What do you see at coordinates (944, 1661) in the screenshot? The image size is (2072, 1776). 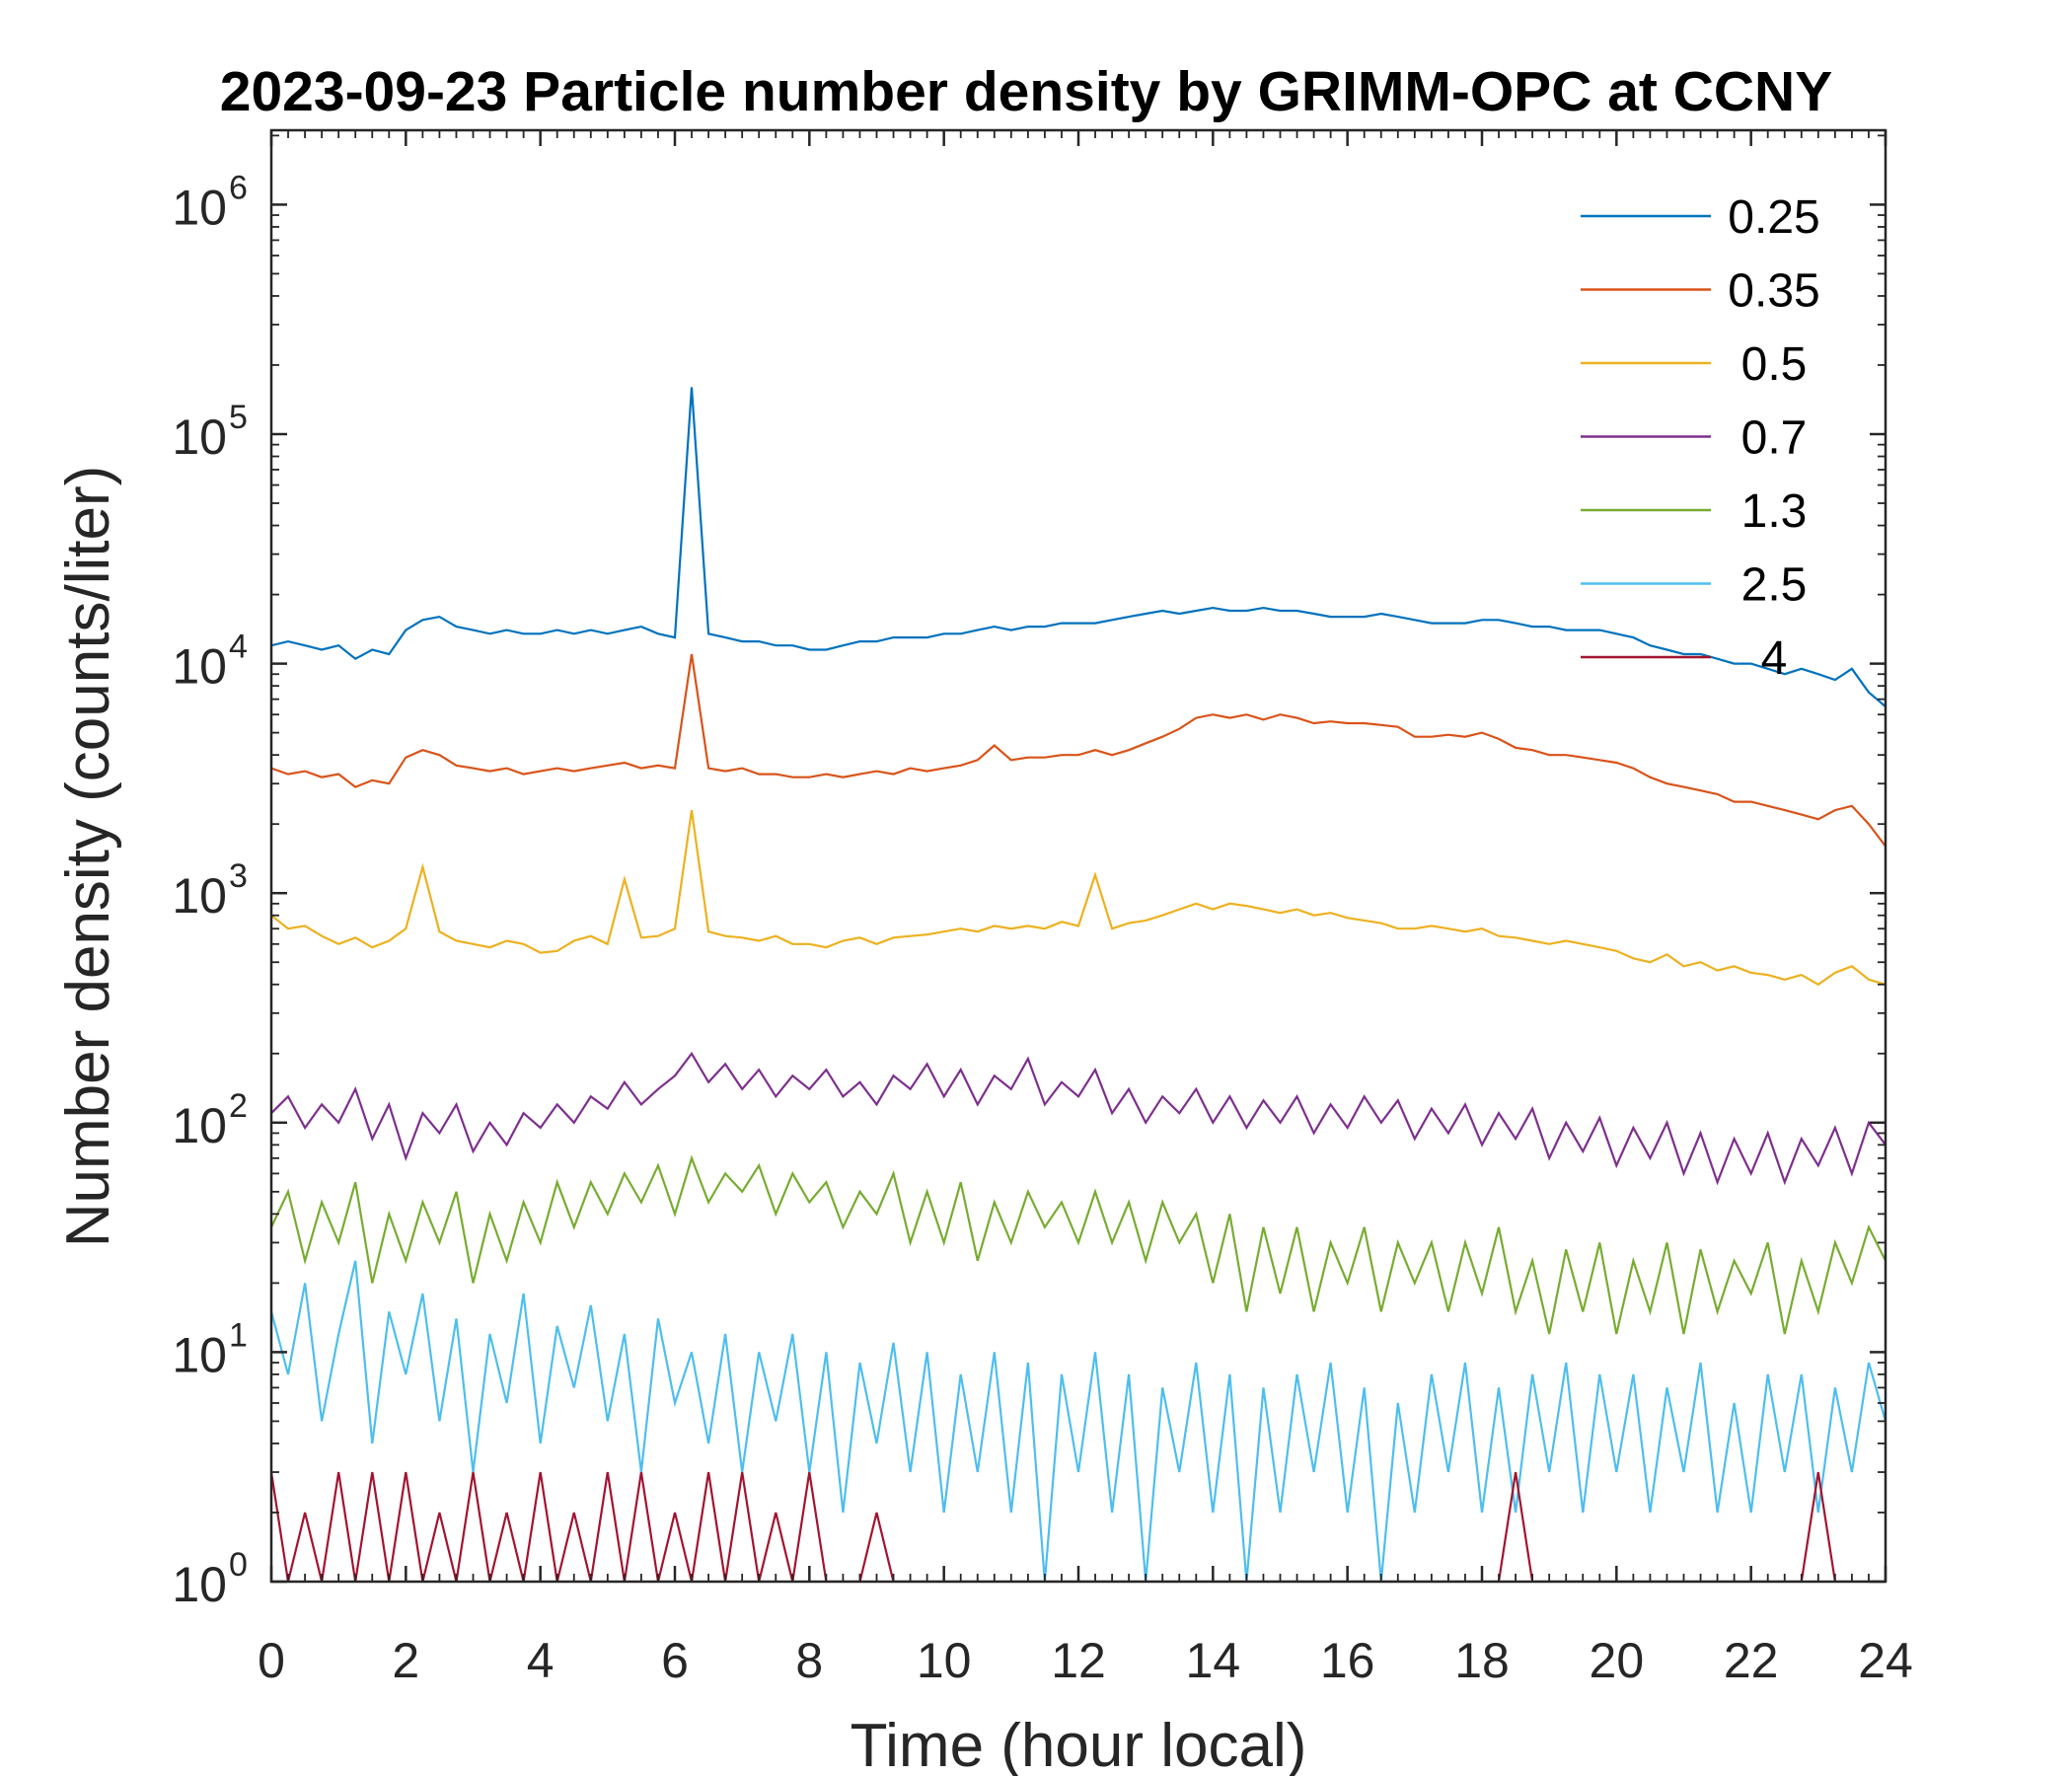 I see `x-tick-label: 10` at bounding box center [944, 1661].